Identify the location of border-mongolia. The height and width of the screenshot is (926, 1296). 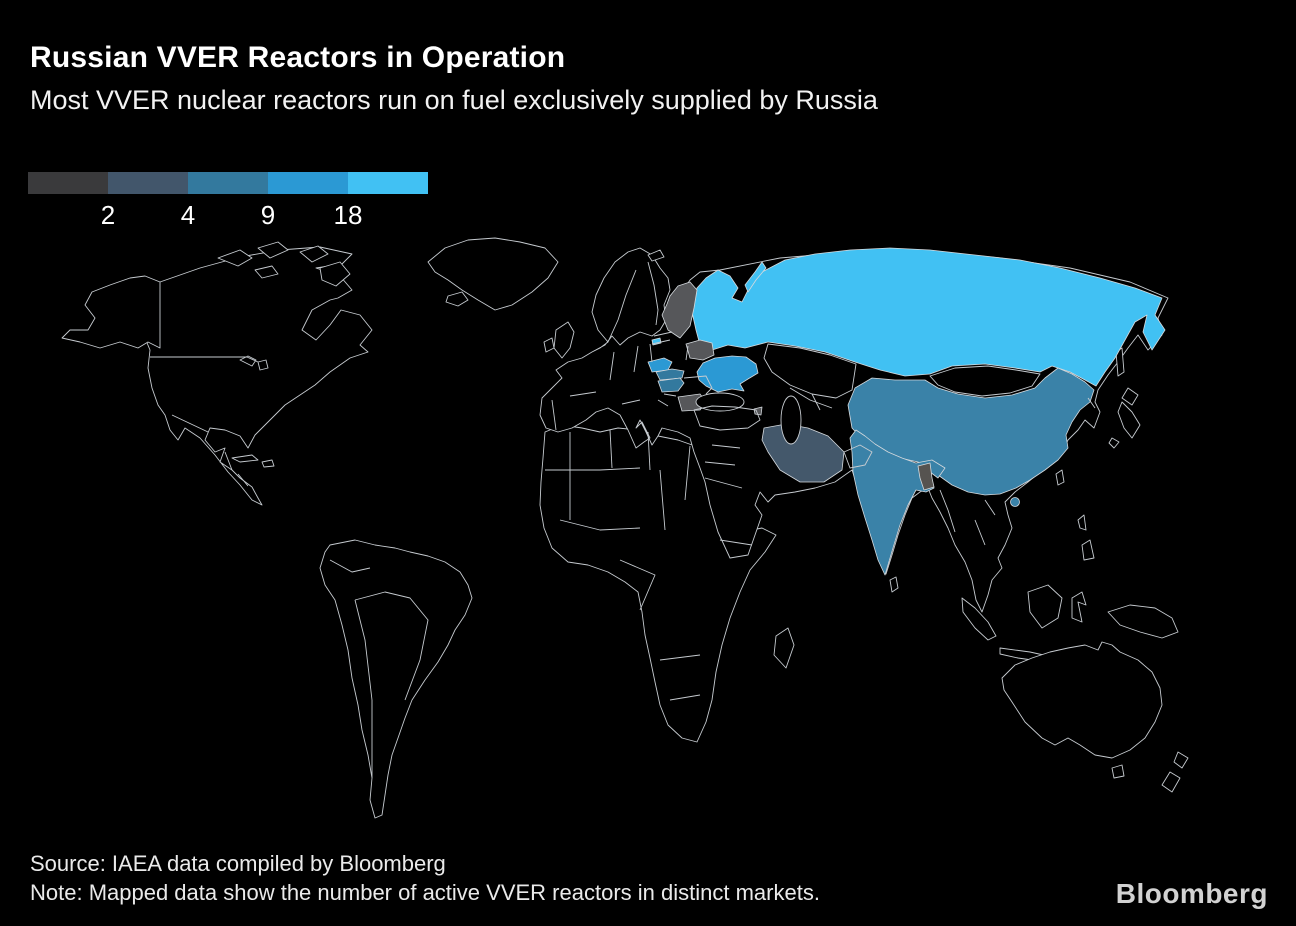
(985, 381).